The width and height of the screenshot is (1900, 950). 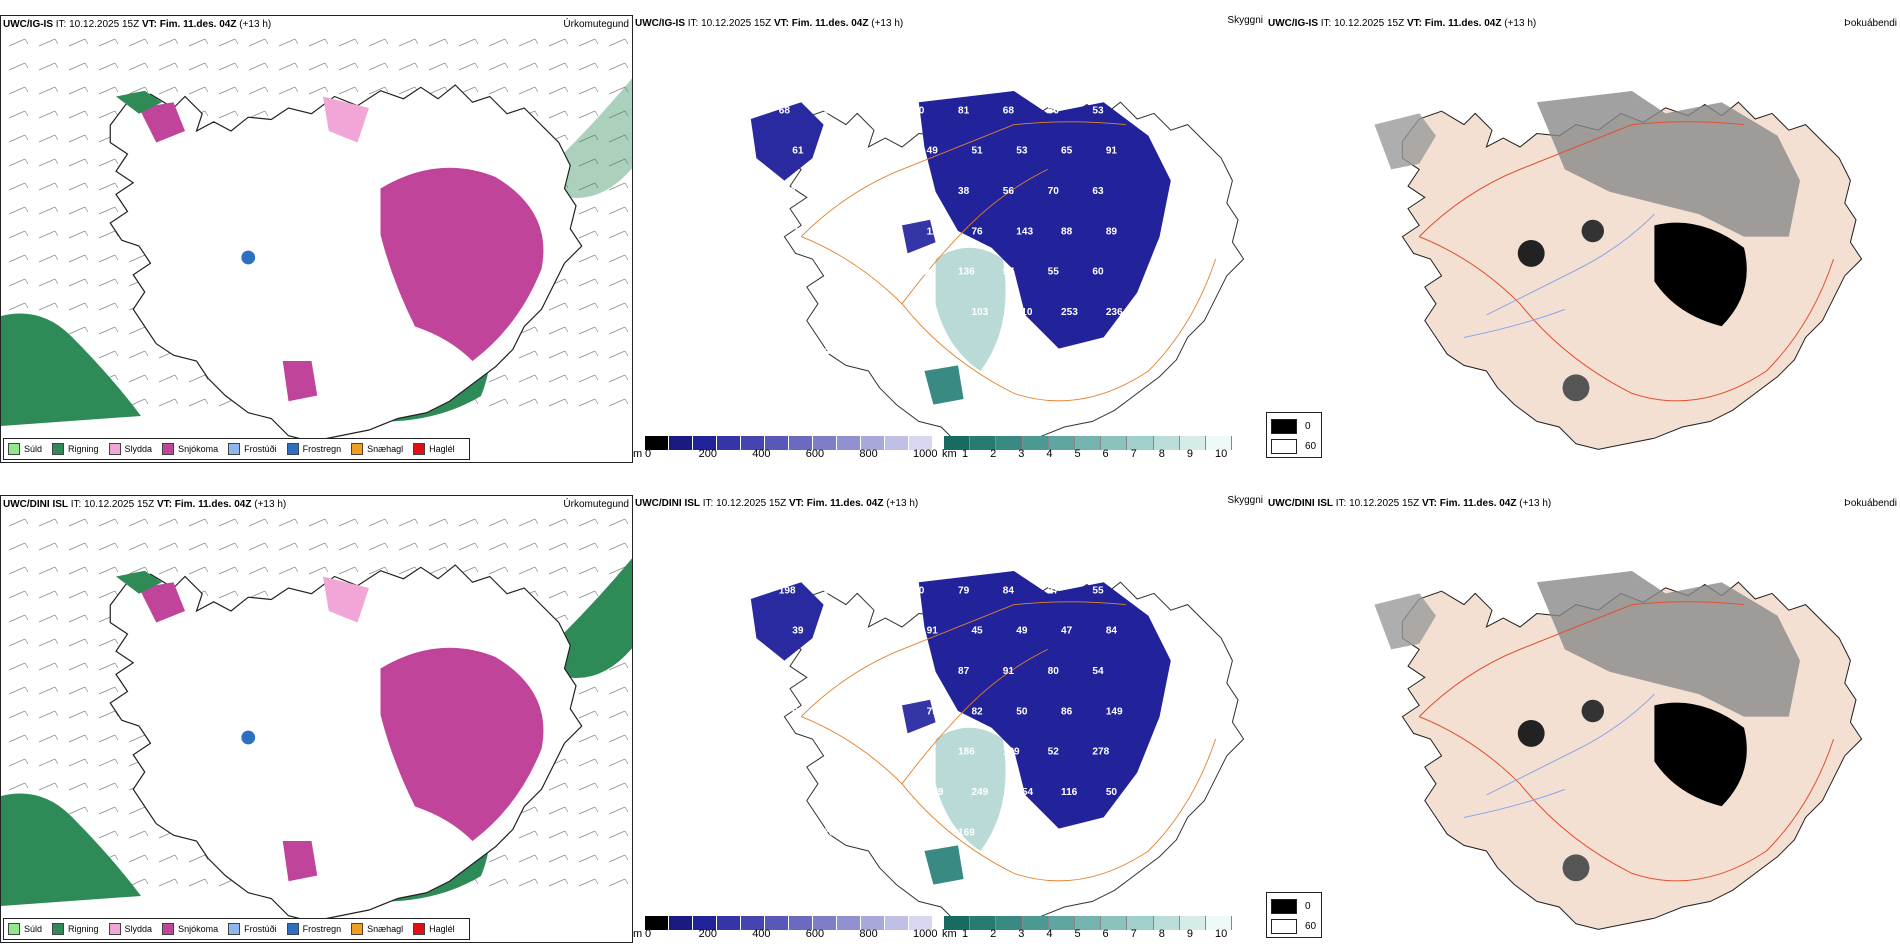 I want to click on cloud-base-value: 119, so click(x=876, y=590).